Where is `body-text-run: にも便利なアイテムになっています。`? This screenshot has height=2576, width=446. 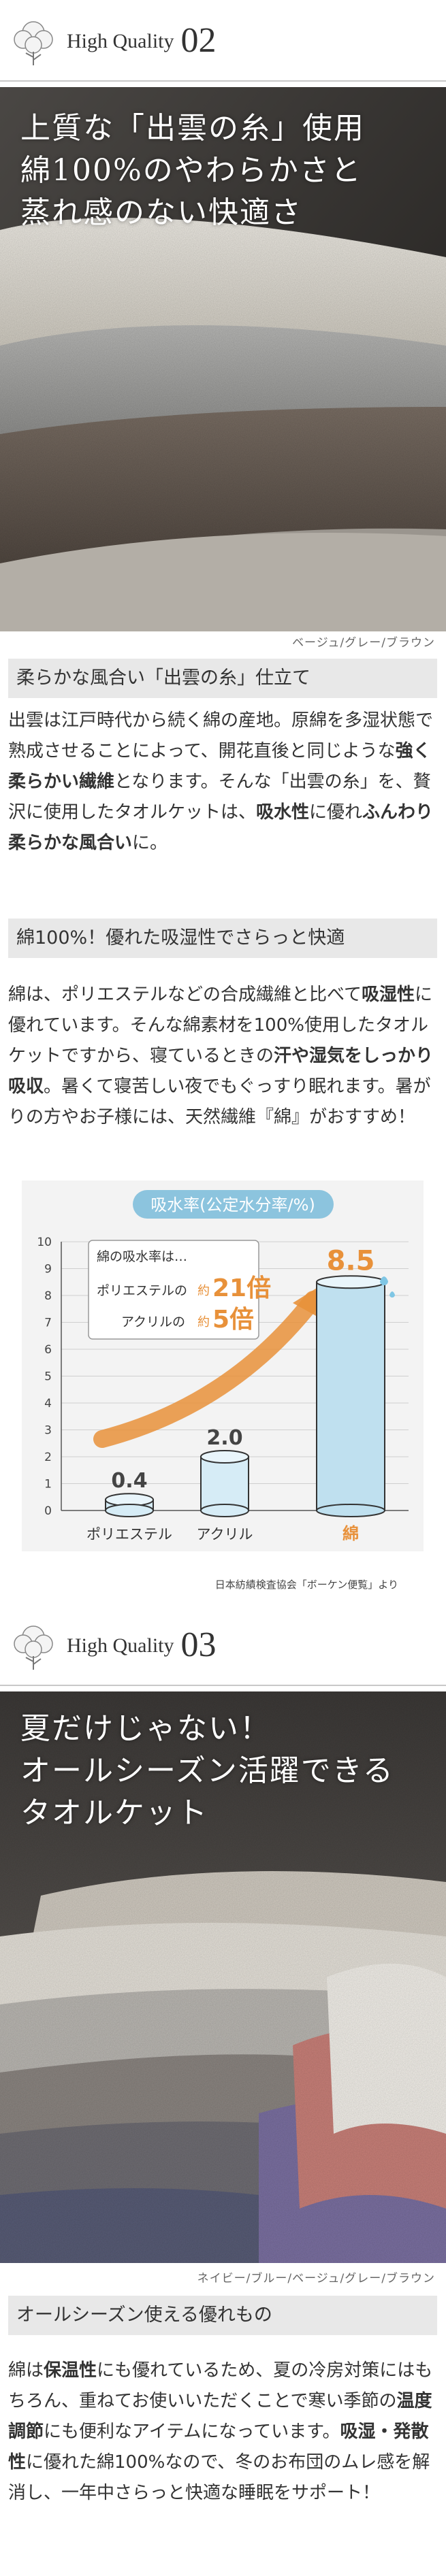
body-text-run: にも便利なアイテムになっています。 is located at coordinates (192, 2432).